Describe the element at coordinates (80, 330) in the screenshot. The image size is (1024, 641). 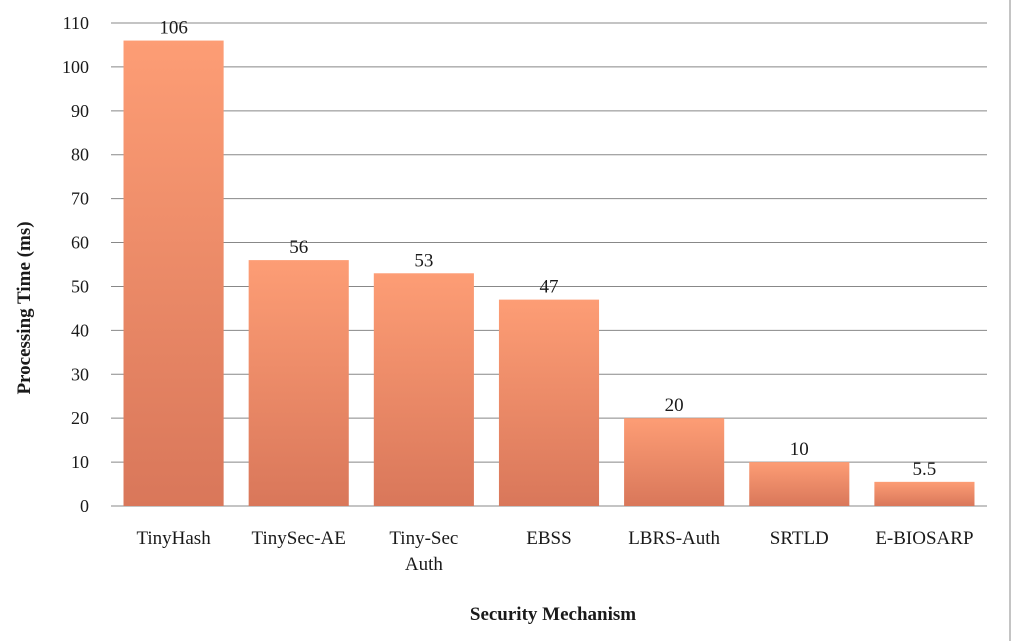
I see `y-tick-label: 40` at that location.